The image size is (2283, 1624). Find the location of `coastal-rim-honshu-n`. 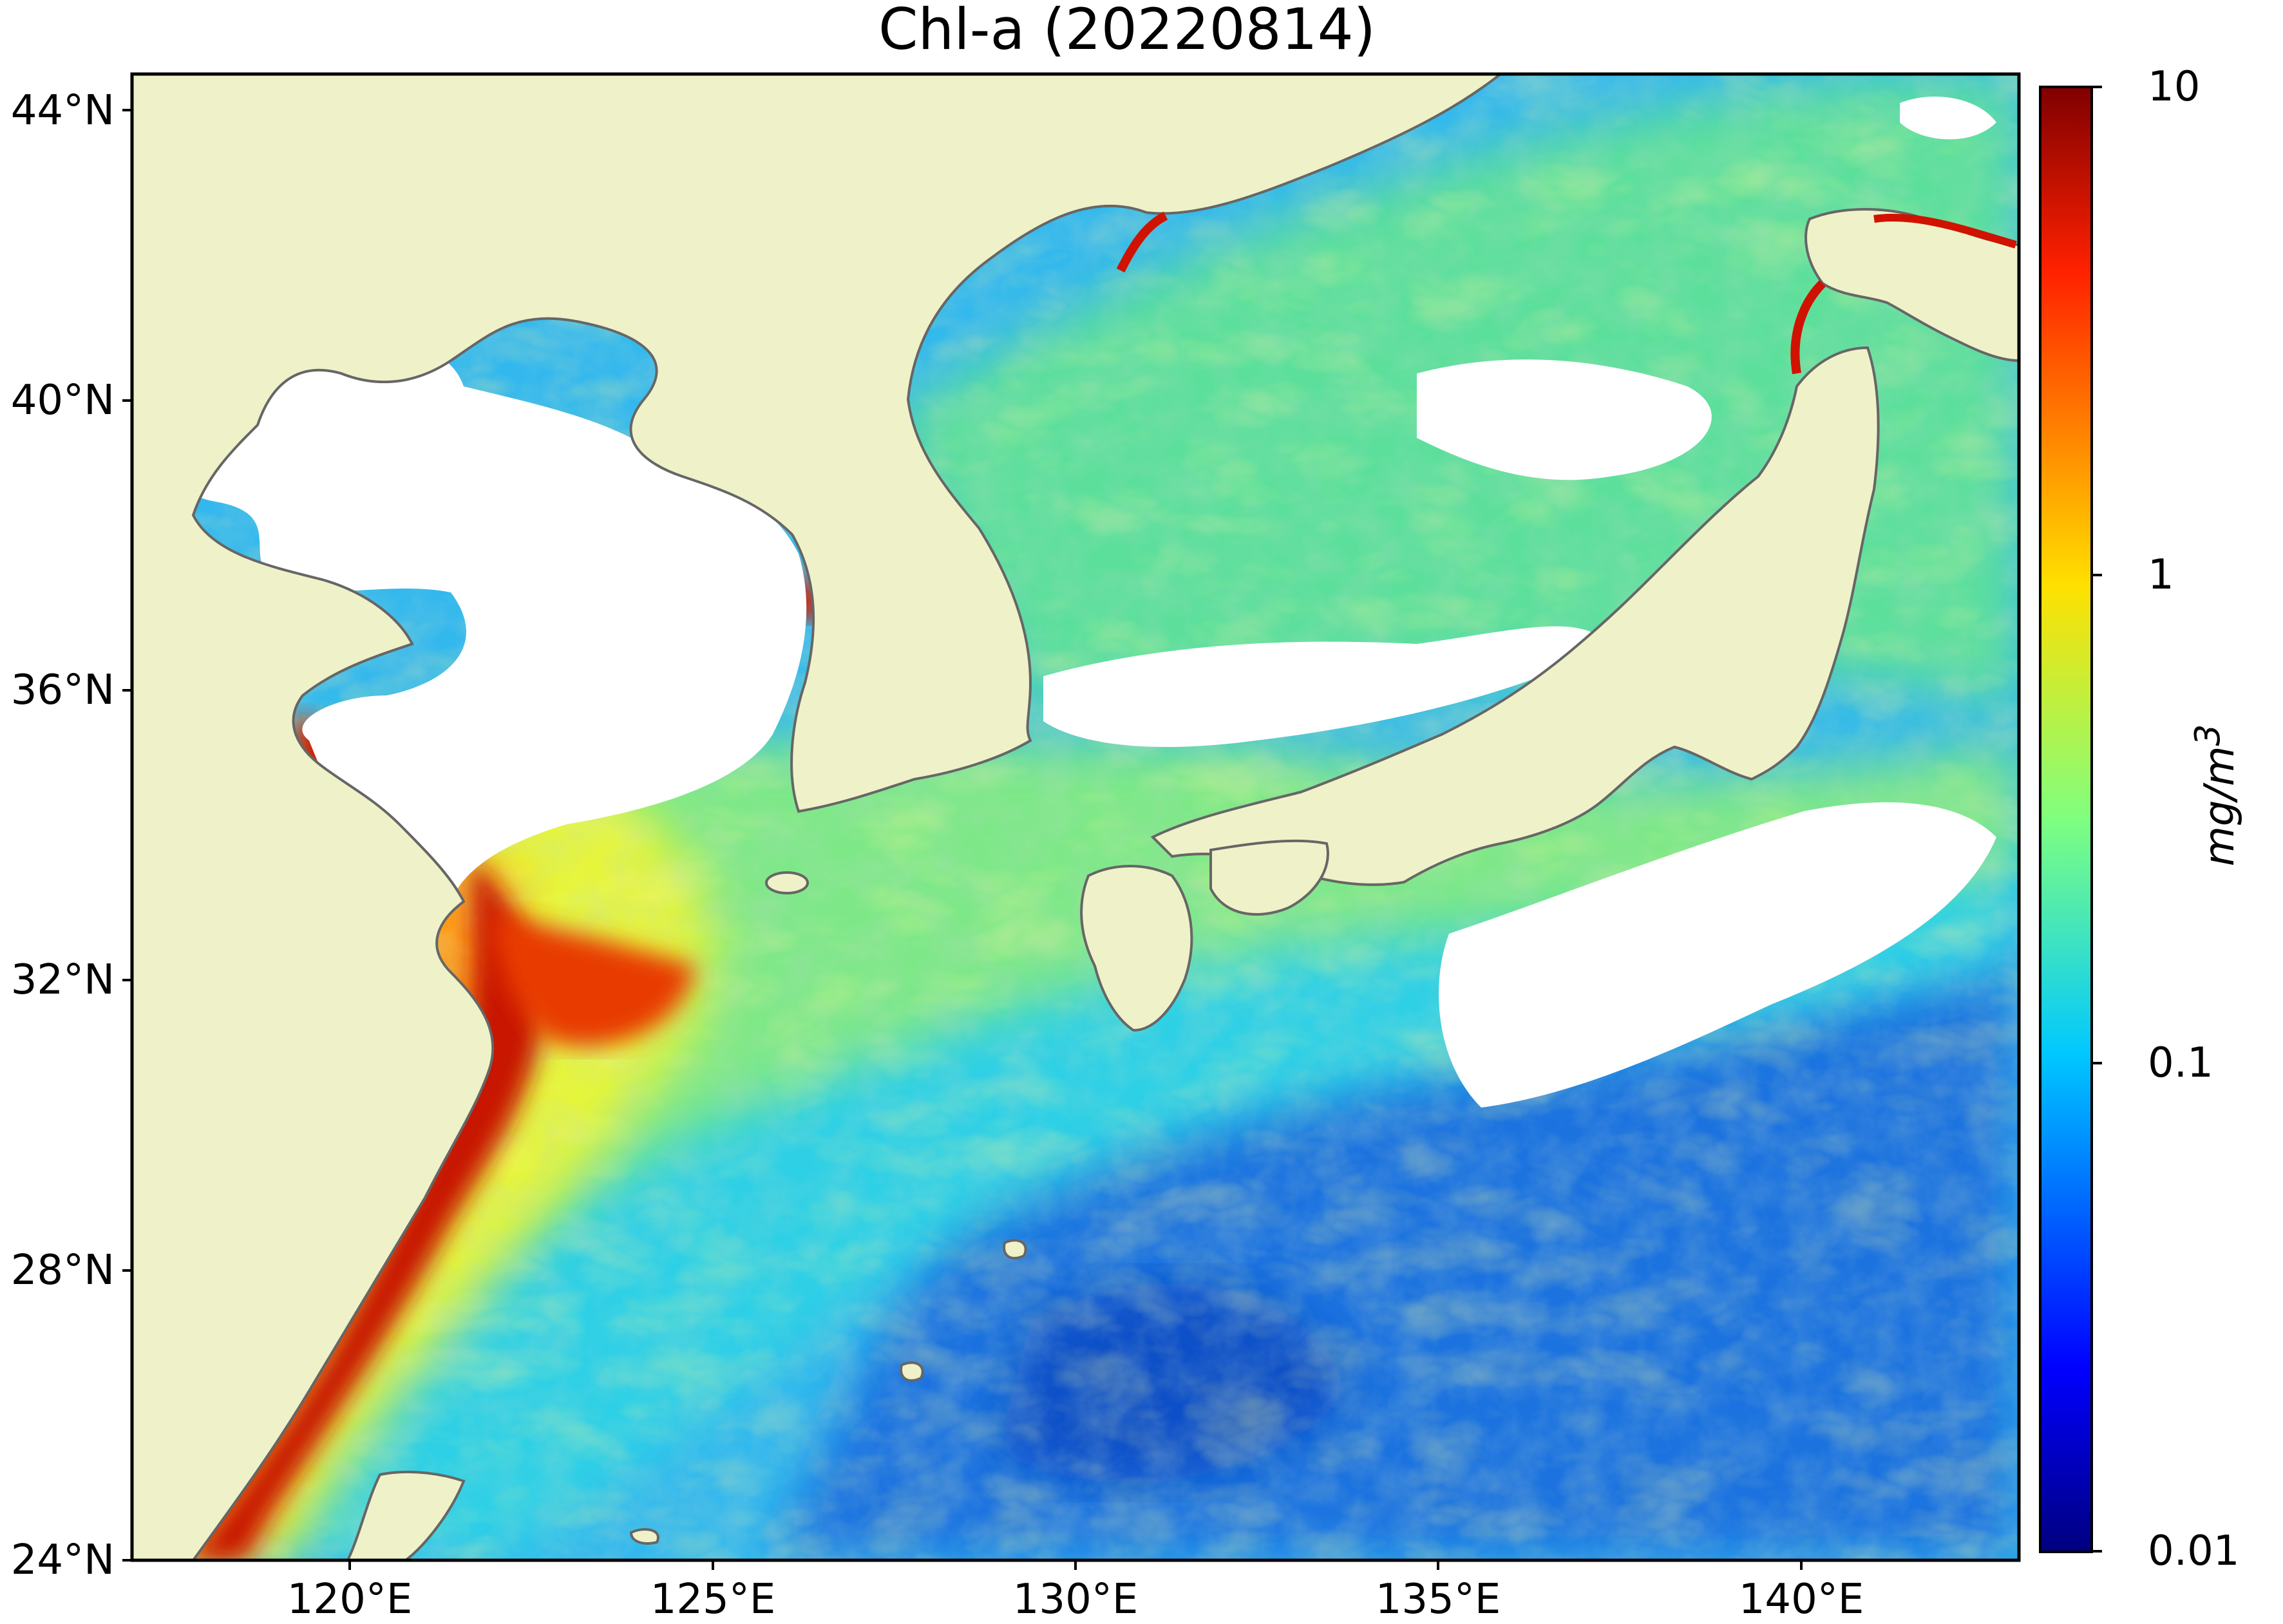

coastal-rim-honshu-n is located at coordinates (1808, 328).